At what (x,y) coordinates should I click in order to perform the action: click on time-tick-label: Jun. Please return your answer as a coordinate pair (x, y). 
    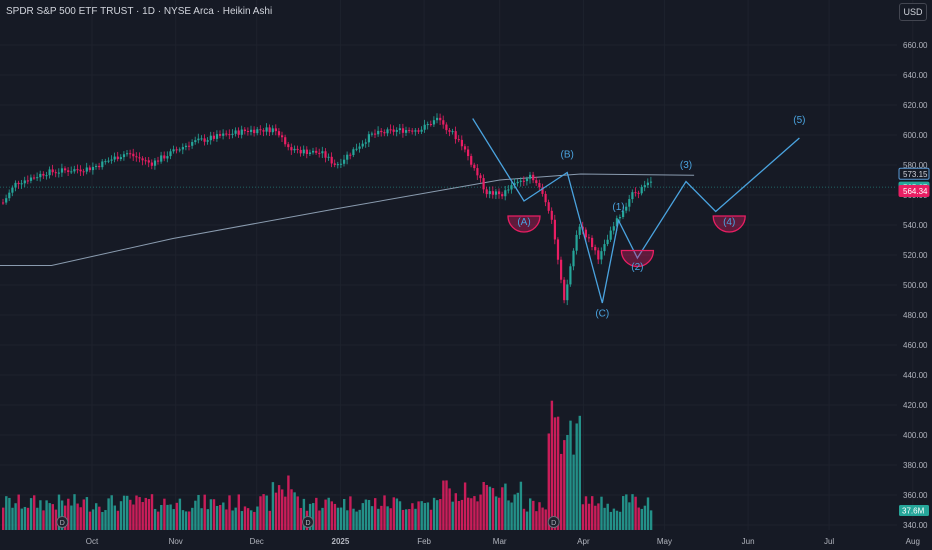
    Looking at the image, I should click on (748, 541).